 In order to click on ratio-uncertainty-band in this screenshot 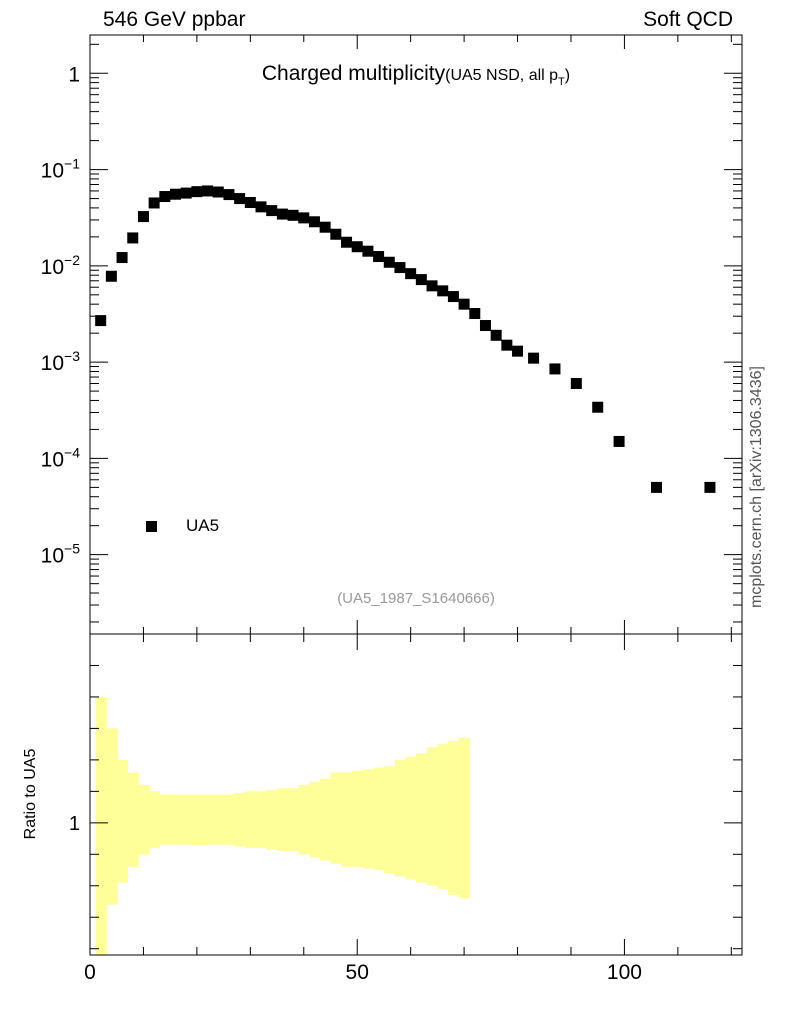, I will do `click(283, 825)`.